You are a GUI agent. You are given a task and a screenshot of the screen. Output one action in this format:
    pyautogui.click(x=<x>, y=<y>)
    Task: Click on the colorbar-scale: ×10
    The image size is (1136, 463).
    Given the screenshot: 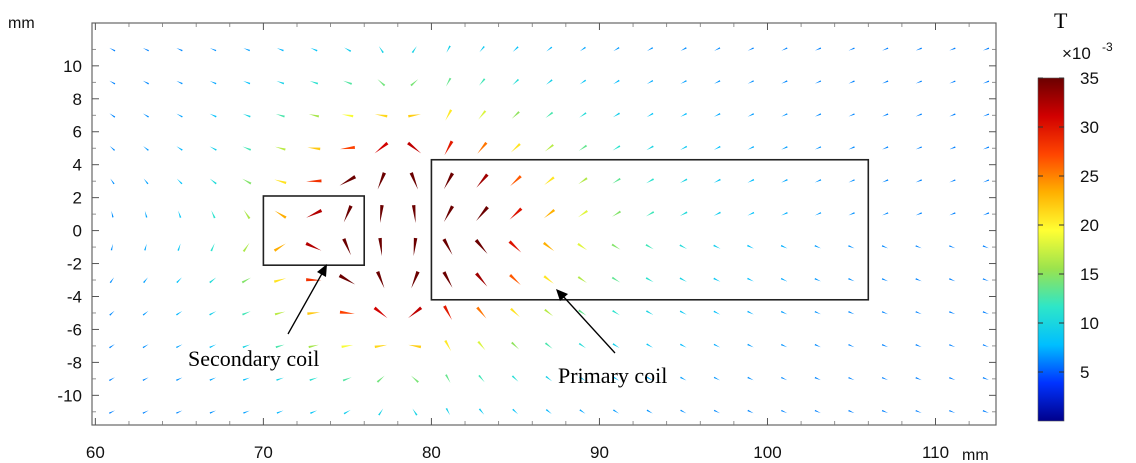 What is the action you would take?
    pyautogui.click(x=1076, y=53)
    